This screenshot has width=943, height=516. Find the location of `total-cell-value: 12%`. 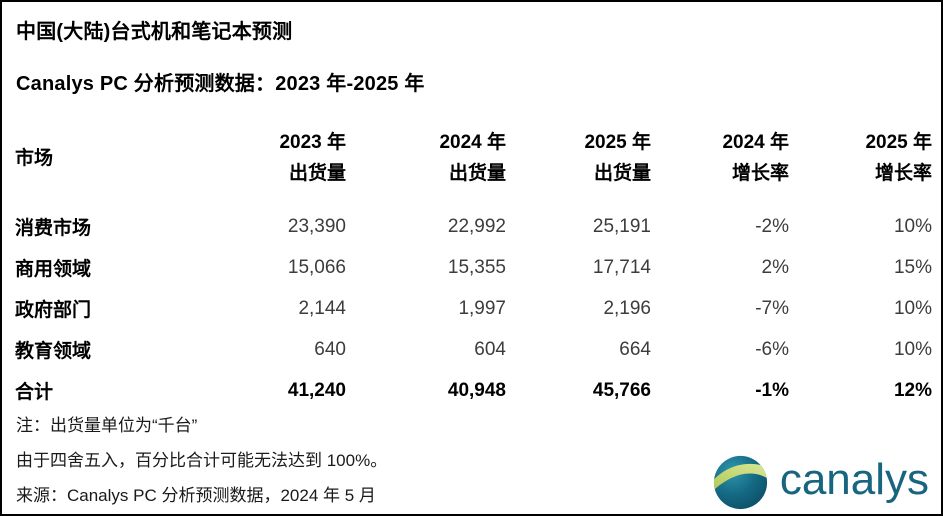

total-cell-value: 12% is located at coordinates (912, 390).